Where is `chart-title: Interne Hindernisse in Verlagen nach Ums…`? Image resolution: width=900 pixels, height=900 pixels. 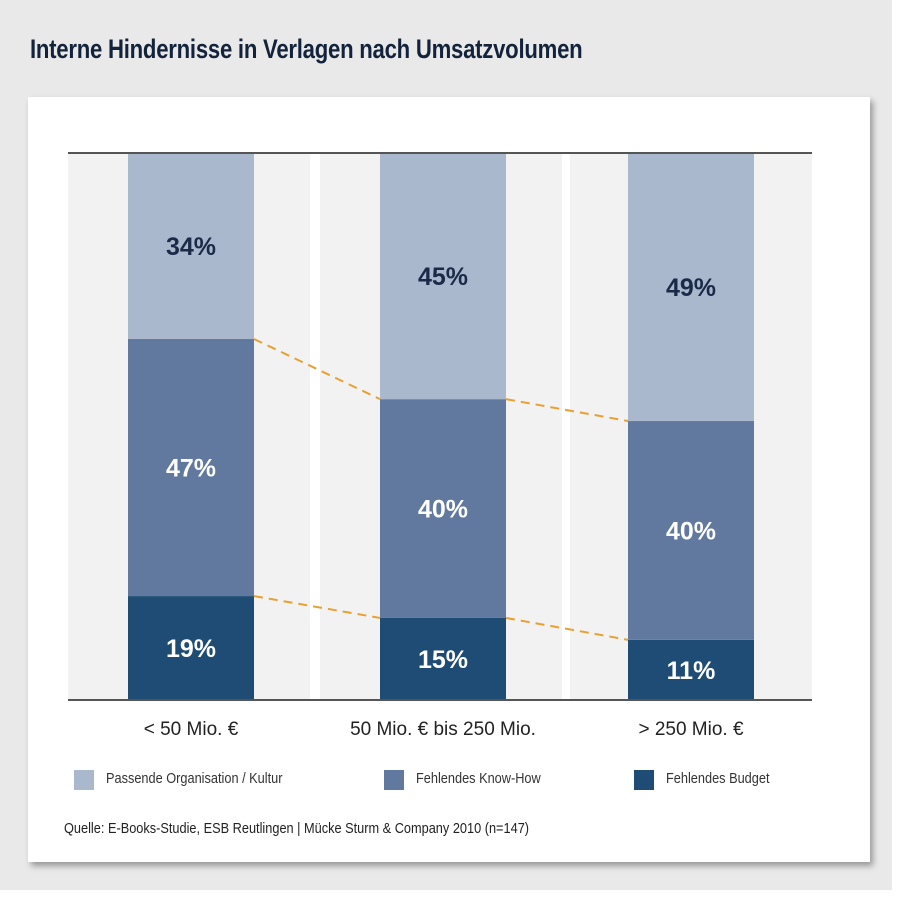 chart-title: Interne Hindernisse in Verlagen nach Ums… is located at coordinates (306, 49).